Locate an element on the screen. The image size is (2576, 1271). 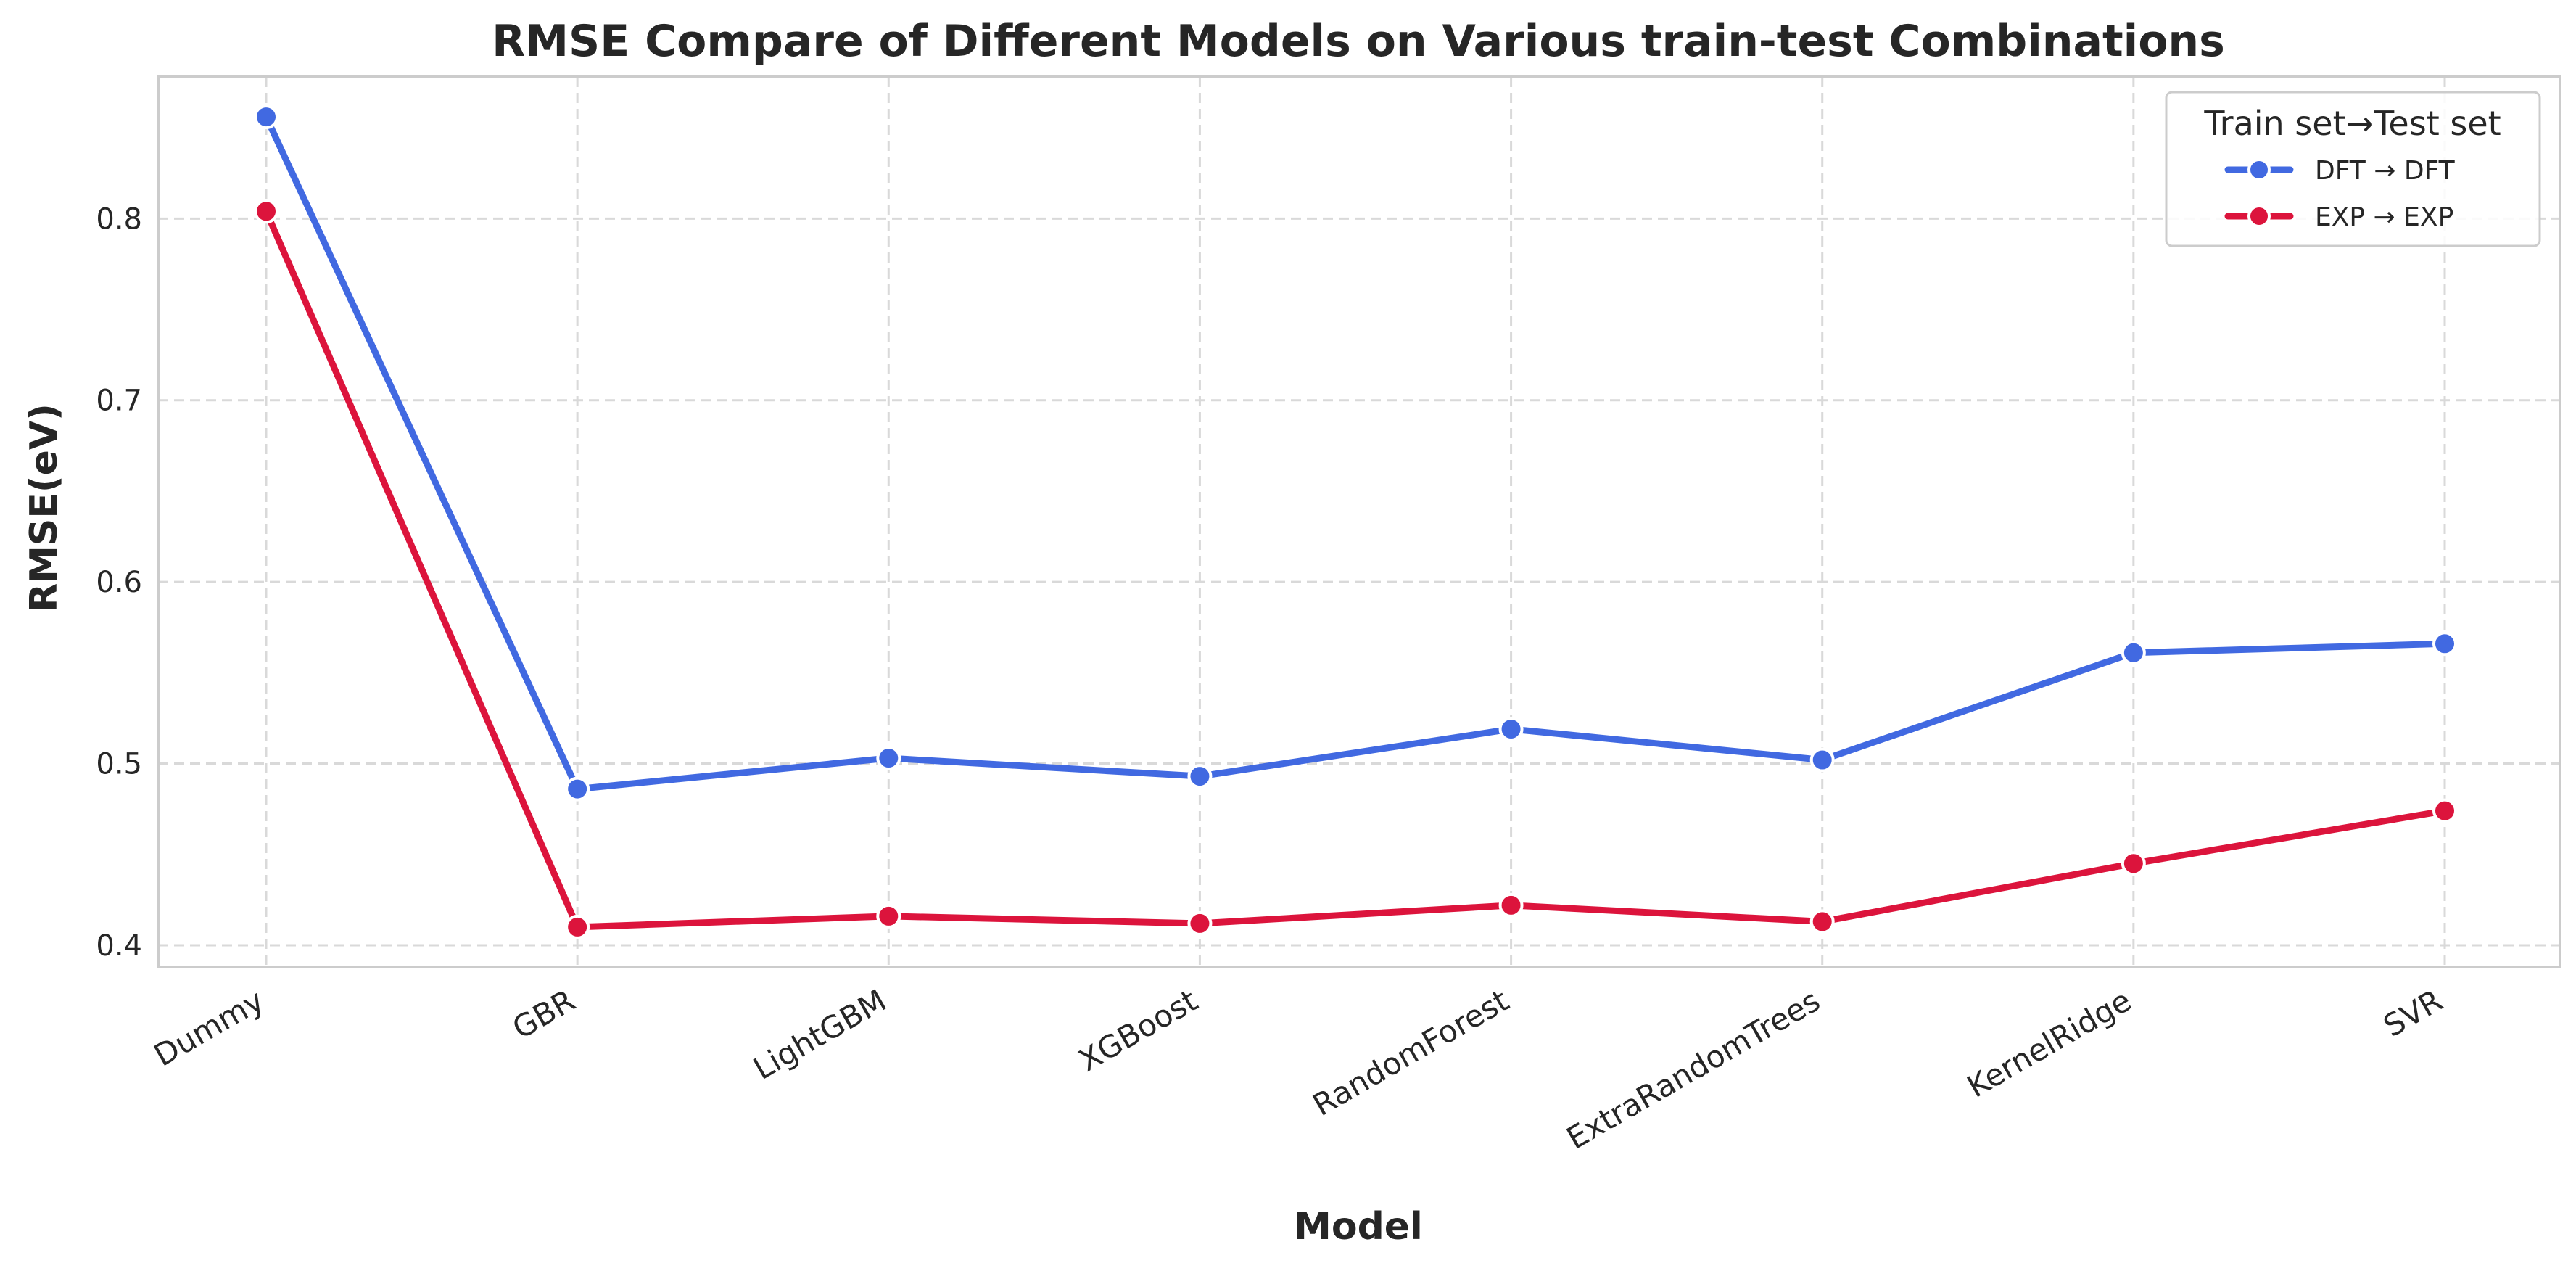
x-axis-label: Model is located at coordinates (1358, 1227).